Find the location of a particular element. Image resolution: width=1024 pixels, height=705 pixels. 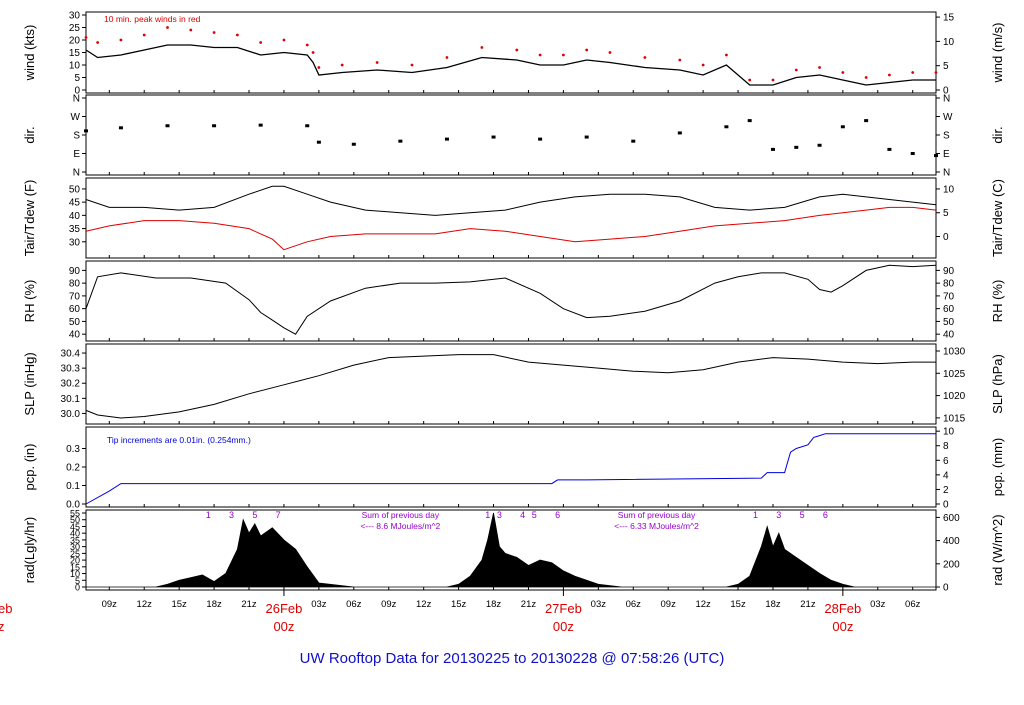

rh-line is located at coordinates (511, 299).